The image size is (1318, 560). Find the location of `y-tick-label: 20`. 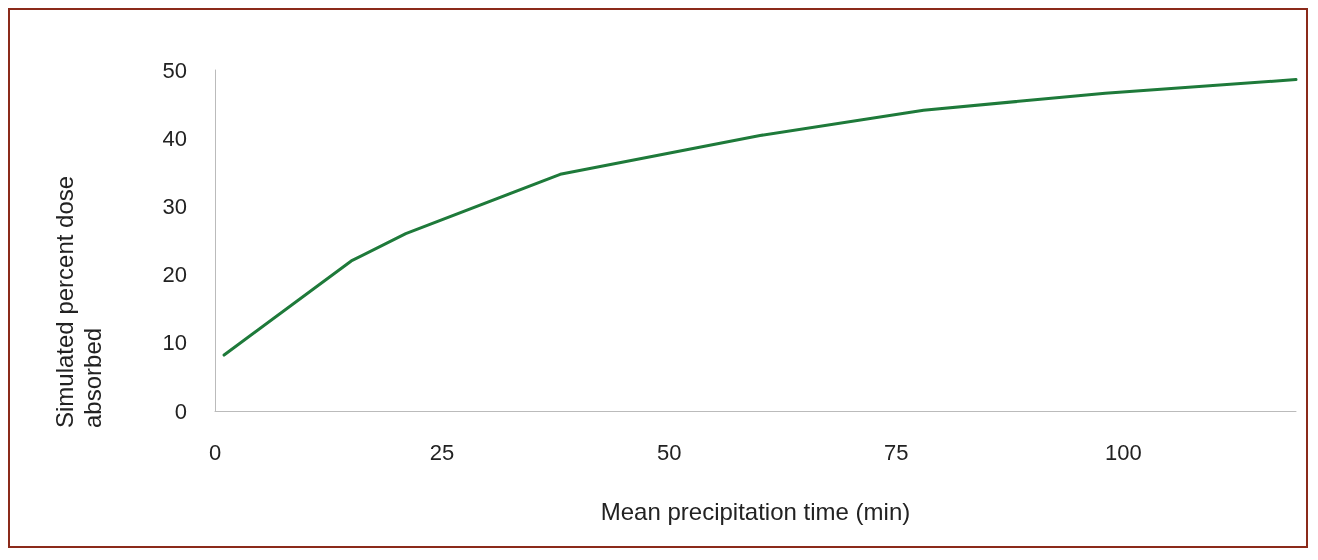

y-tick-label: 20 is located at coordinates (174, 275).